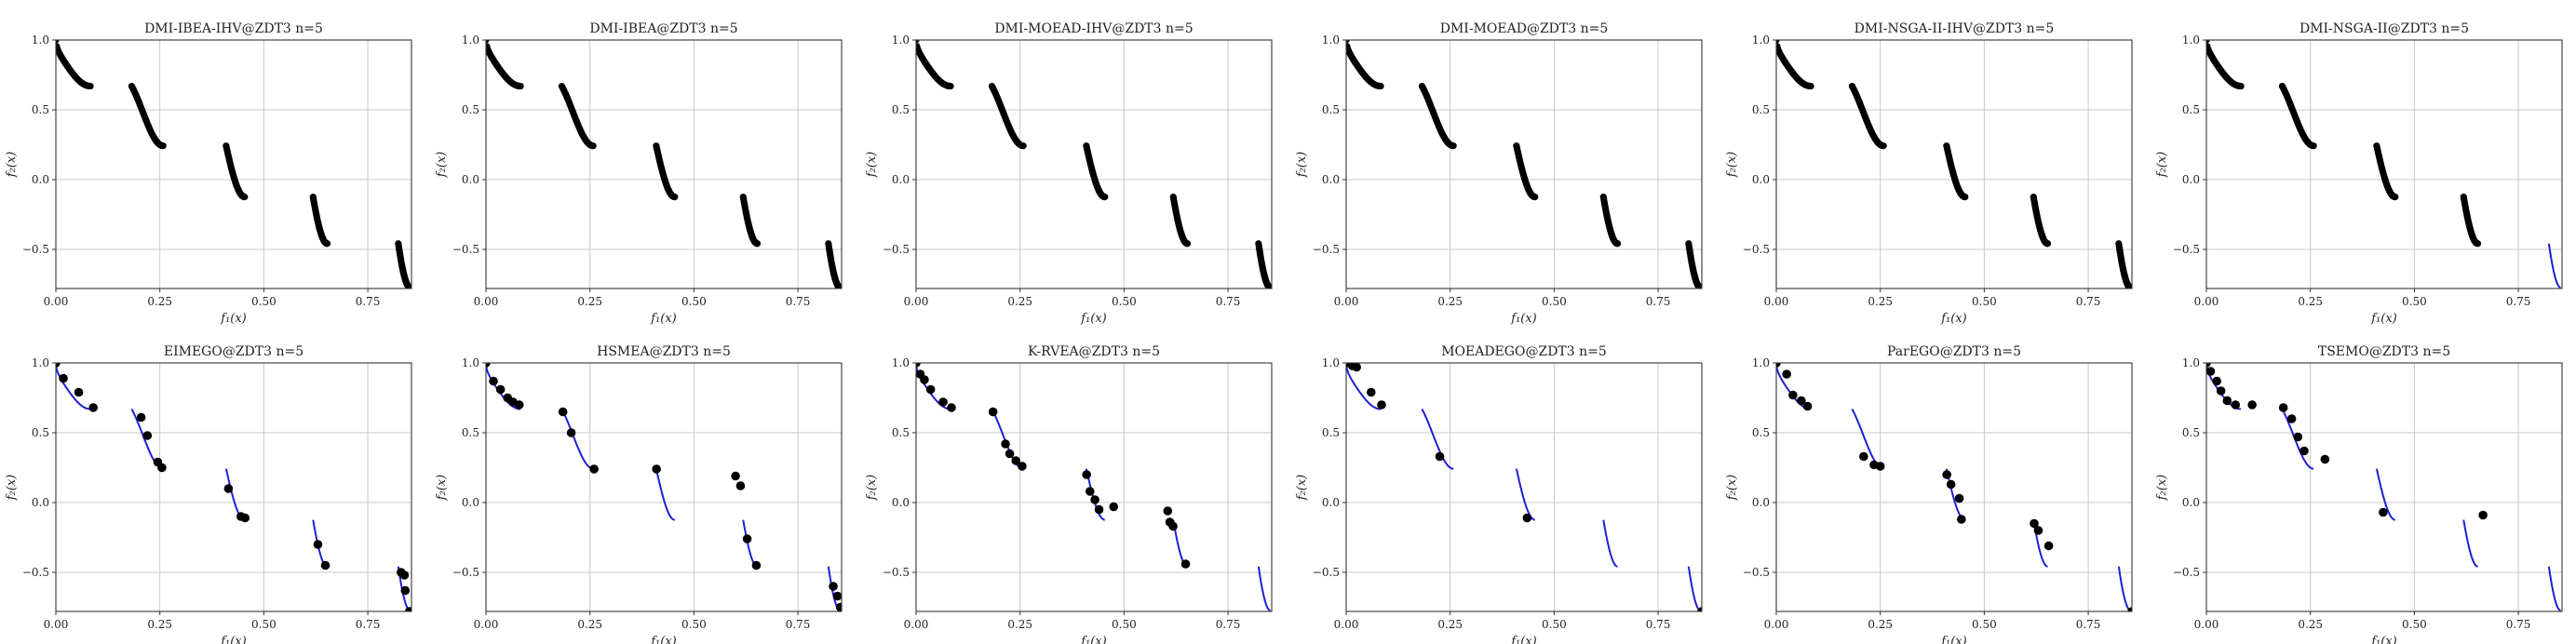  Describe the element at coordinates (664, 351) in the screenshot. I see `subplot-title: HSMEA@ZDT3 n=5` at that location.